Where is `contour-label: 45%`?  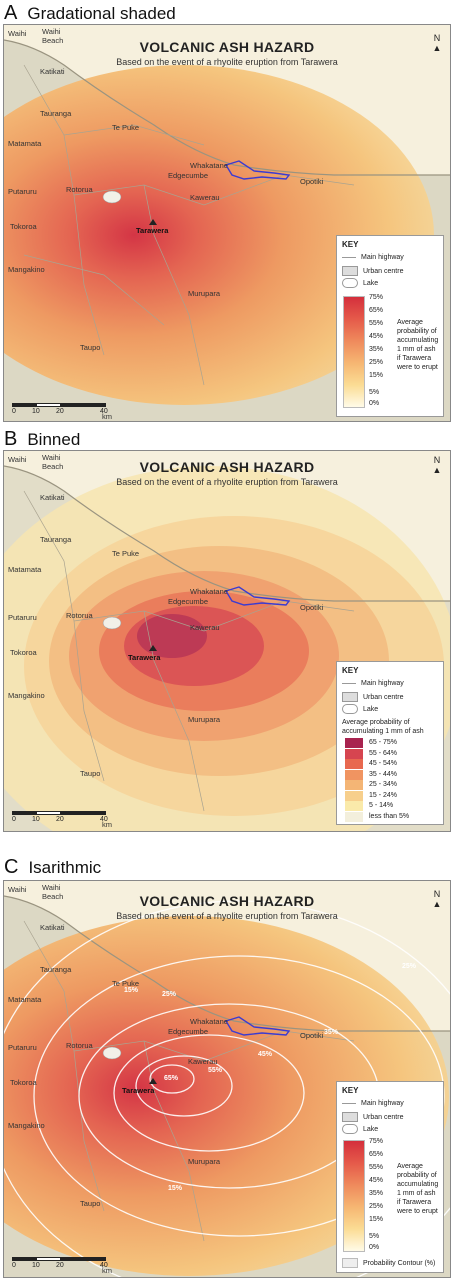 contour-label: 45% is located at coordinates (265, 1054).